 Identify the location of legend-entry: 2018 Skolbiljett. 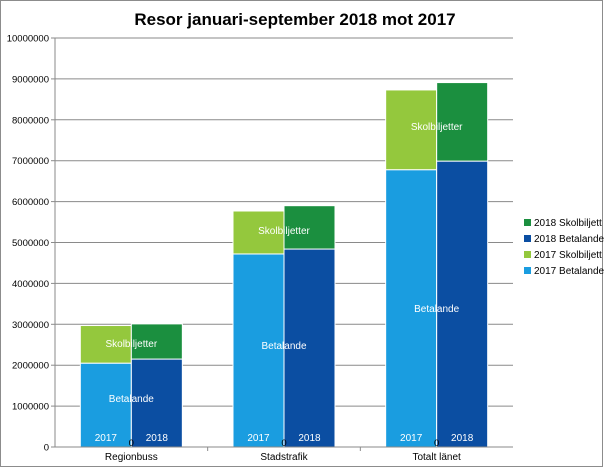
(568, 223).